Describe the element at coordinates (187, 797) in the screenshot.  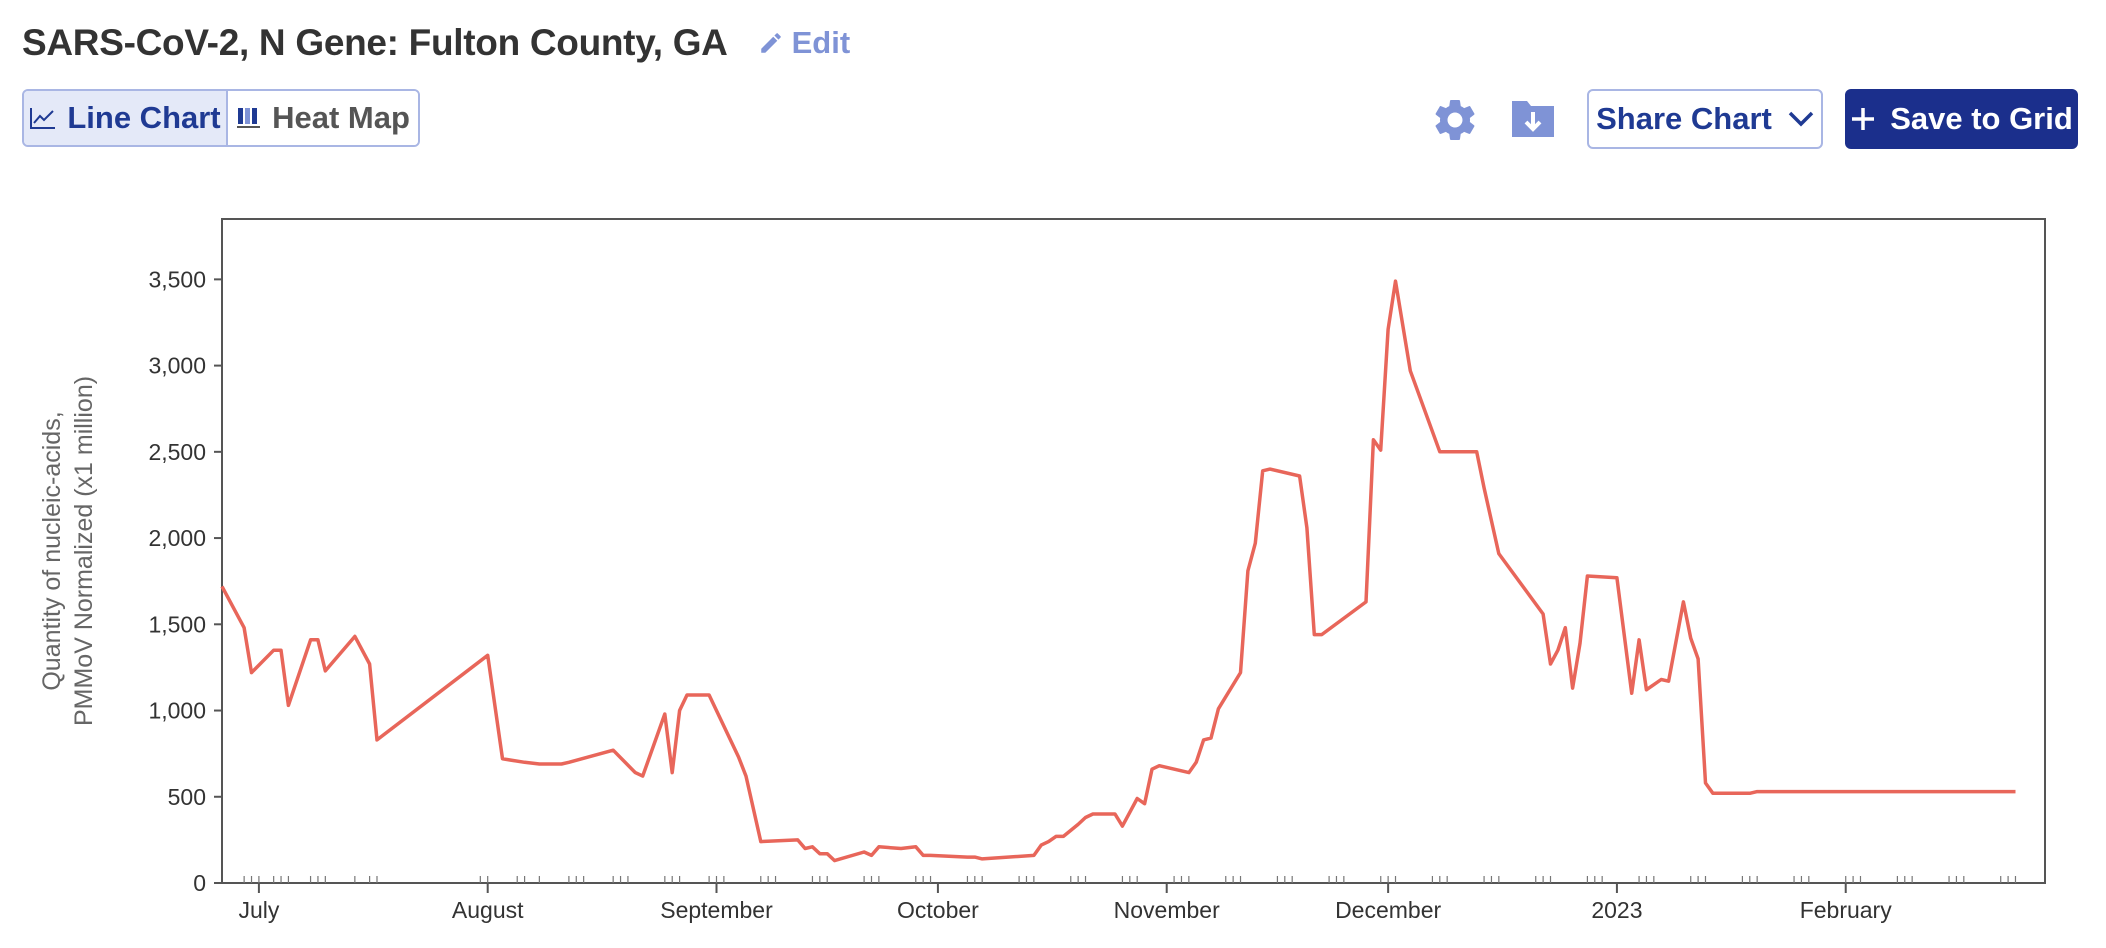
I see `y-tick-label: 500` at that location.